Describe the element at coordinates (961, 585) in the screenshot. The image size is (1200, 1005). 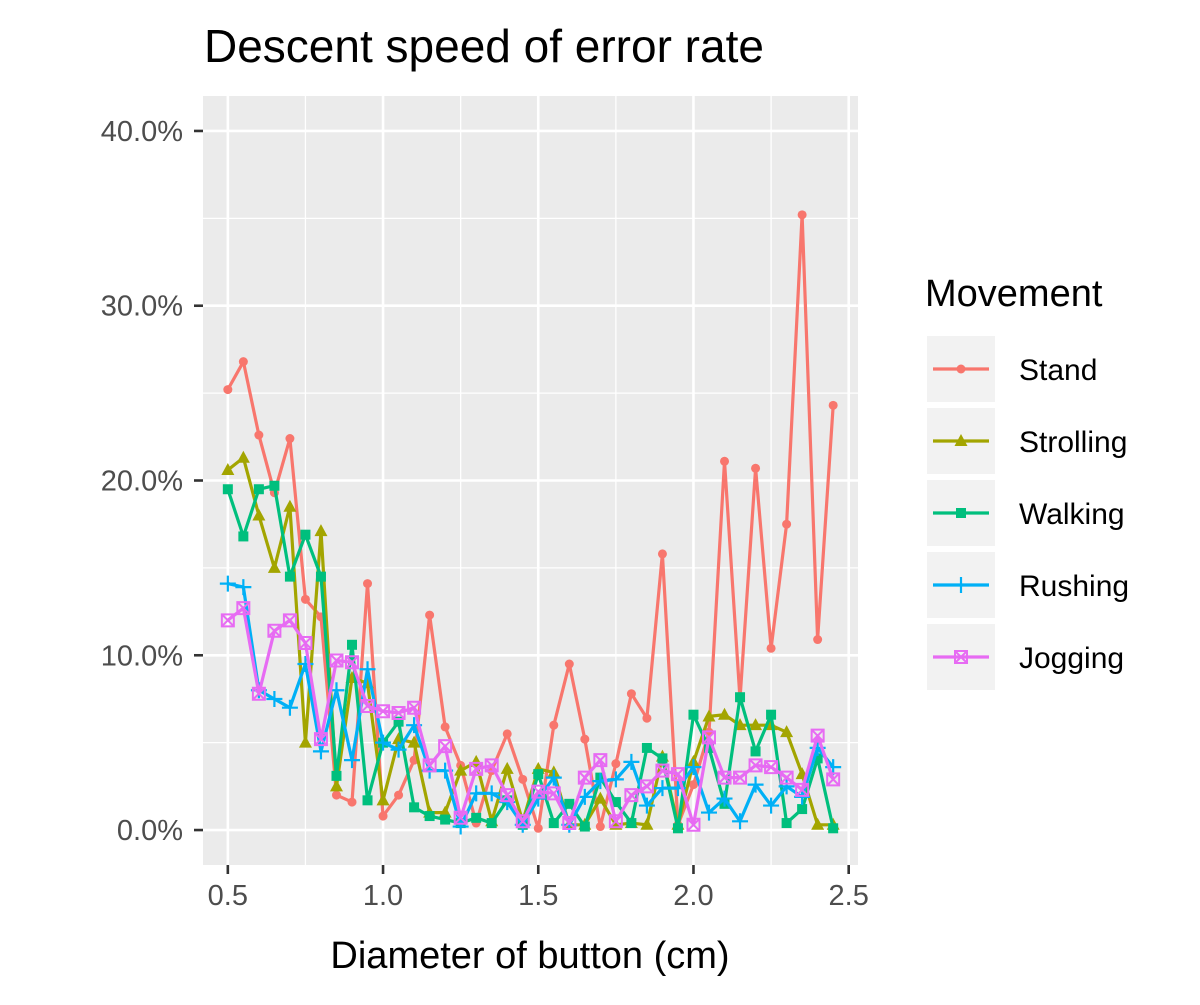
I see `legend-key-marker` at that location.